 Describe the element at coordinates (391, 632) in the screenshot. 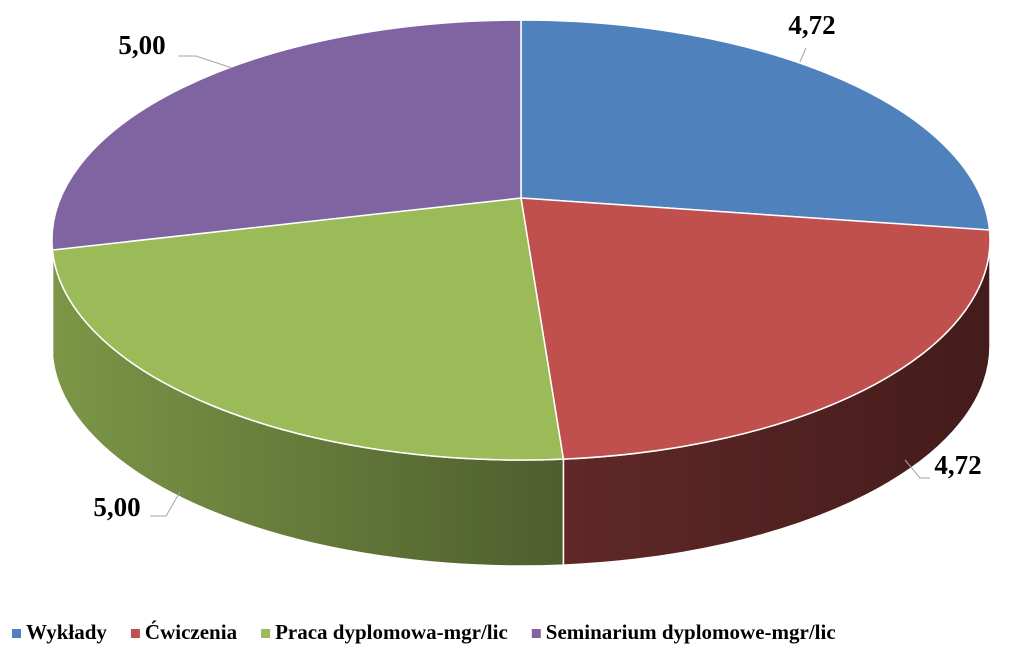

I see `legend-label: Praca dyplomowa-mgr/lic` at that location.